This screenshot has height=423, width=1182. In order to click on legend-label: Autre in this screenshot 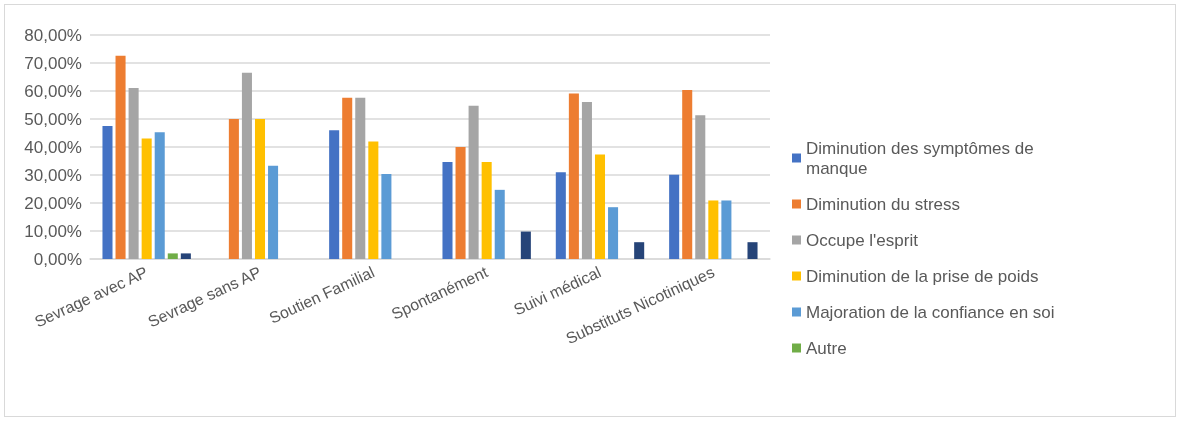, I will do `click(826, 348)`.